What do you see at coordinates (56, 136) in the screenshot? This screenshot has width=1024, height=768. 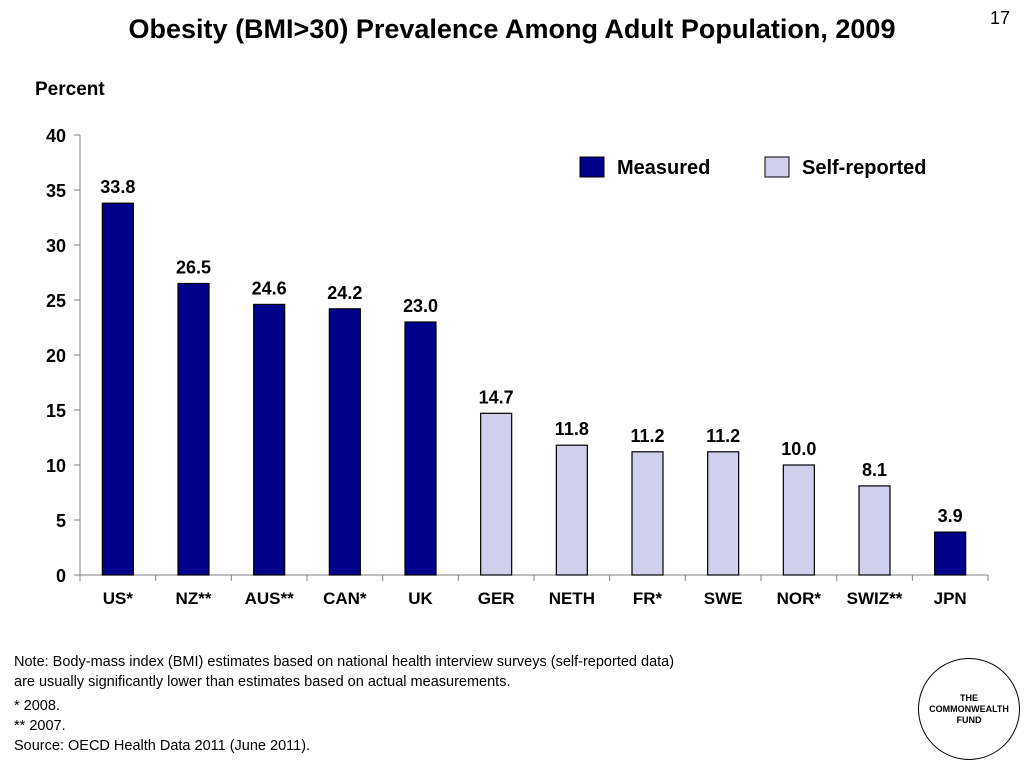 I see `y-tick-label: 40` at bounding box center [56, 136].